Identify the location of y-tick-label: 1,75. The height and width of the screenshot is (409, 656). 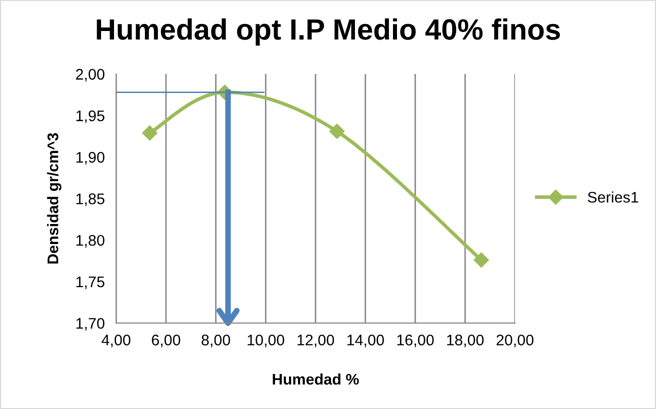
(90, 283).